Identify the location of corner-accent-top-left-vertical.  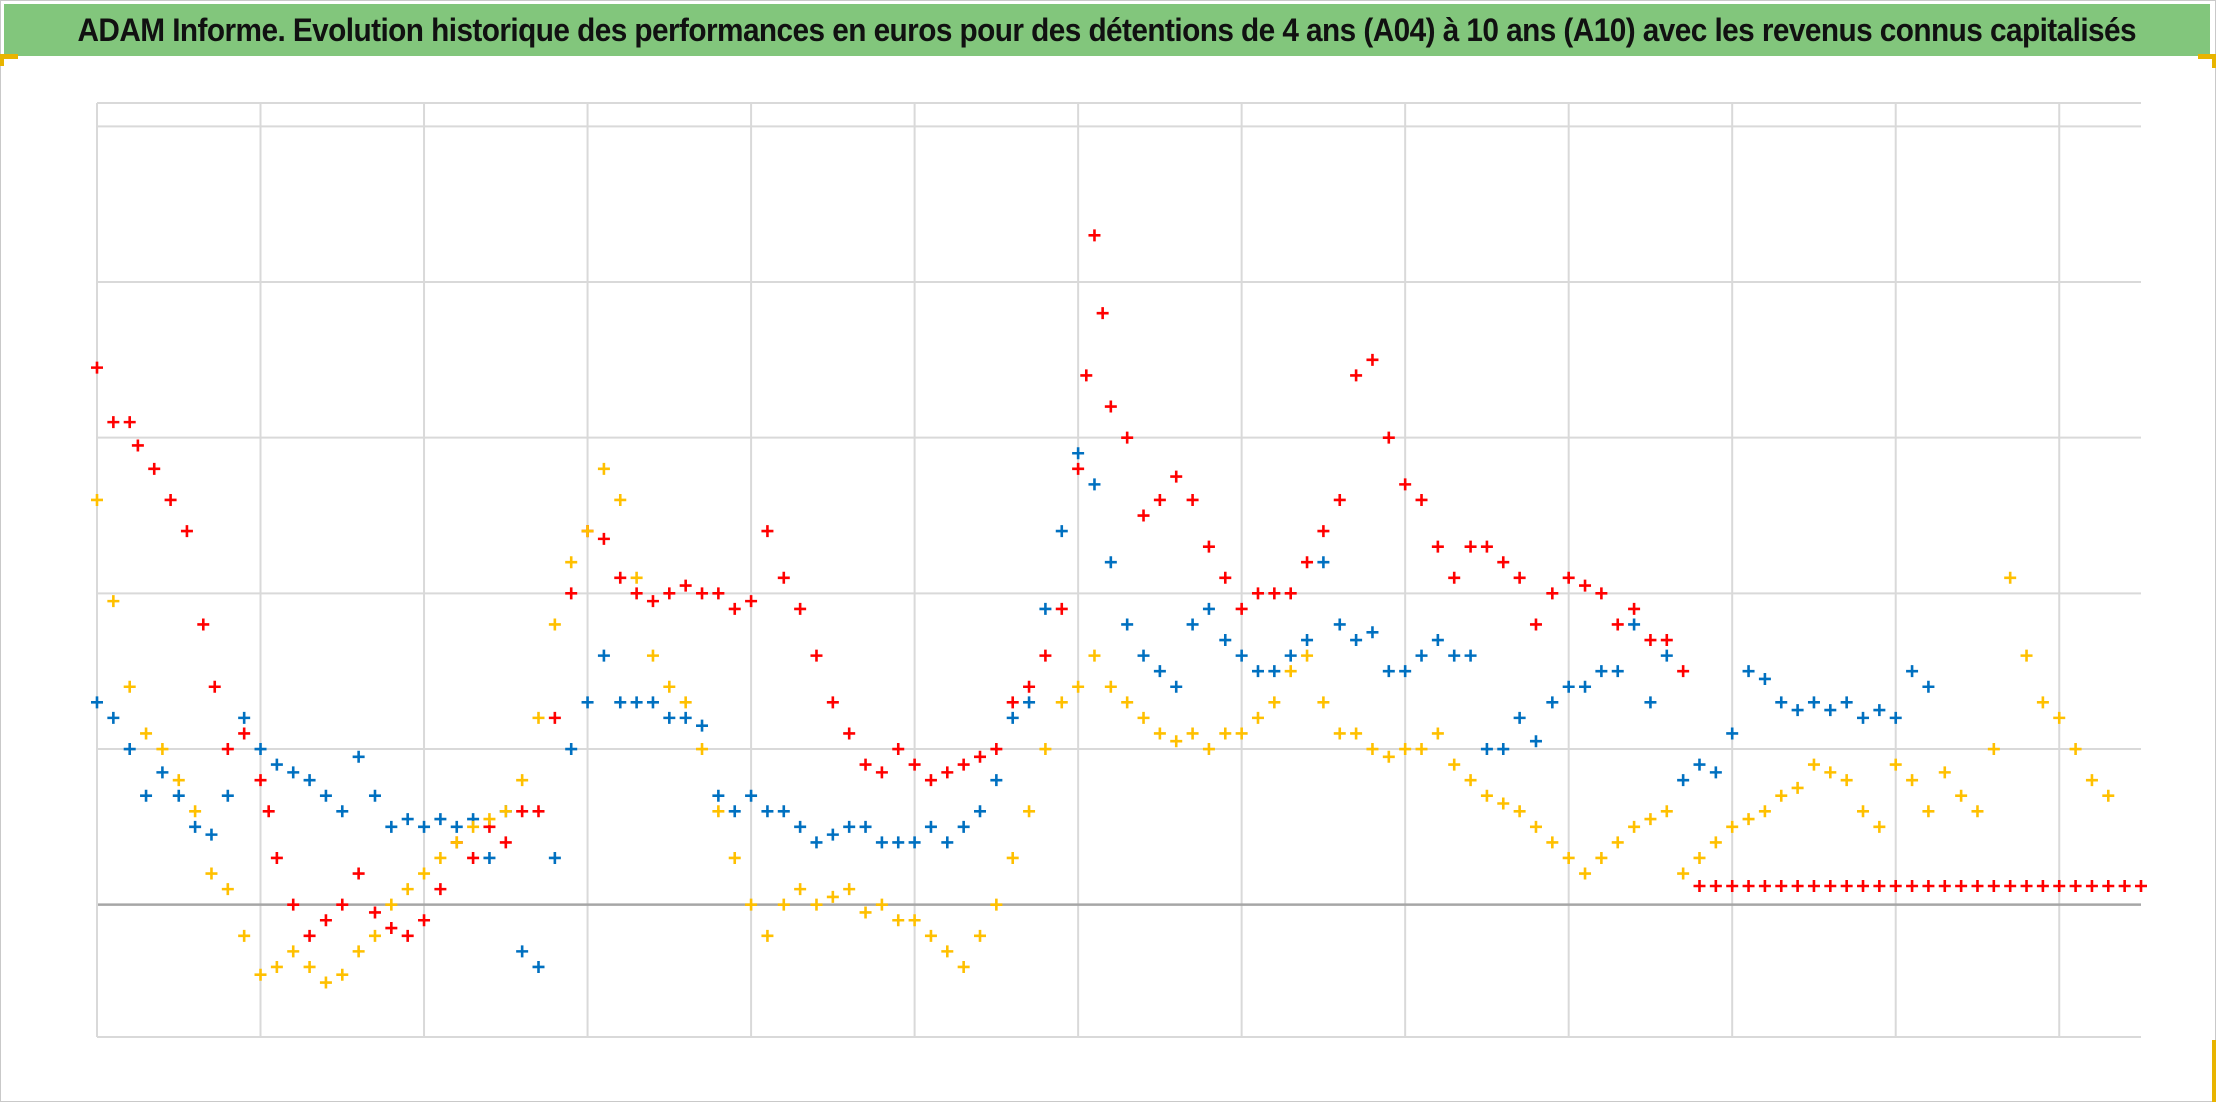
(2, 60).